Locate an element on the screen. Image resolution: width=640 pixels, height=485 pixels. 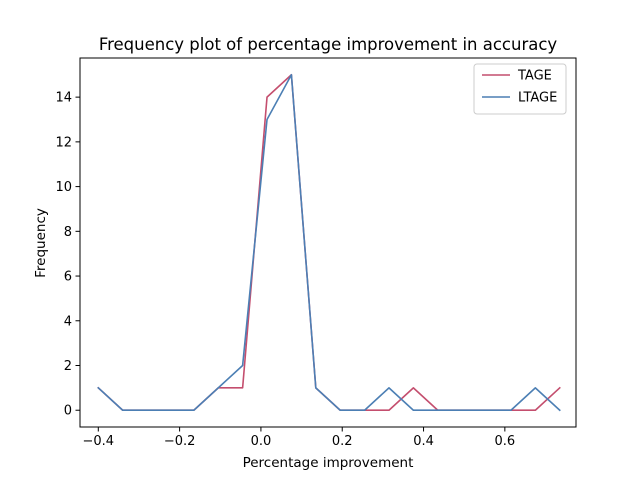
y-tick-label: 8 is located at coordinates (68, 232).